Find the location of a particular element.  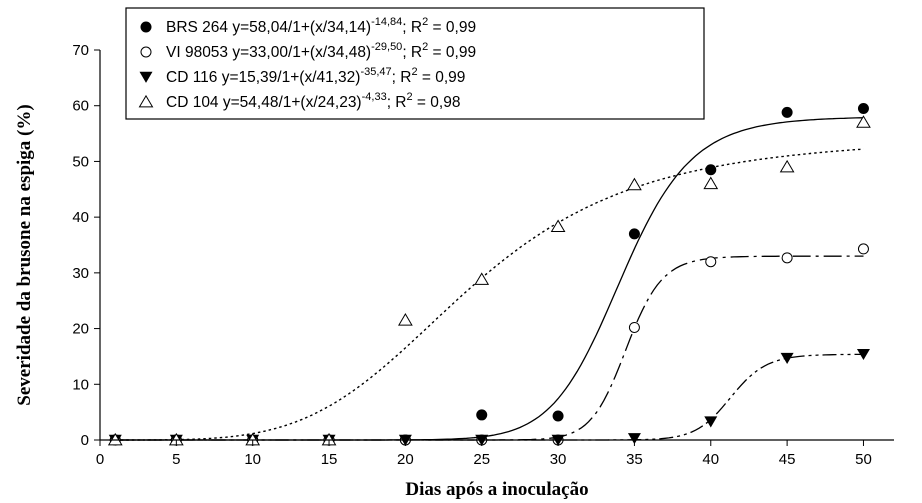

x-axis-title: Dias após a inoculação is located at coordinates (496, 489).